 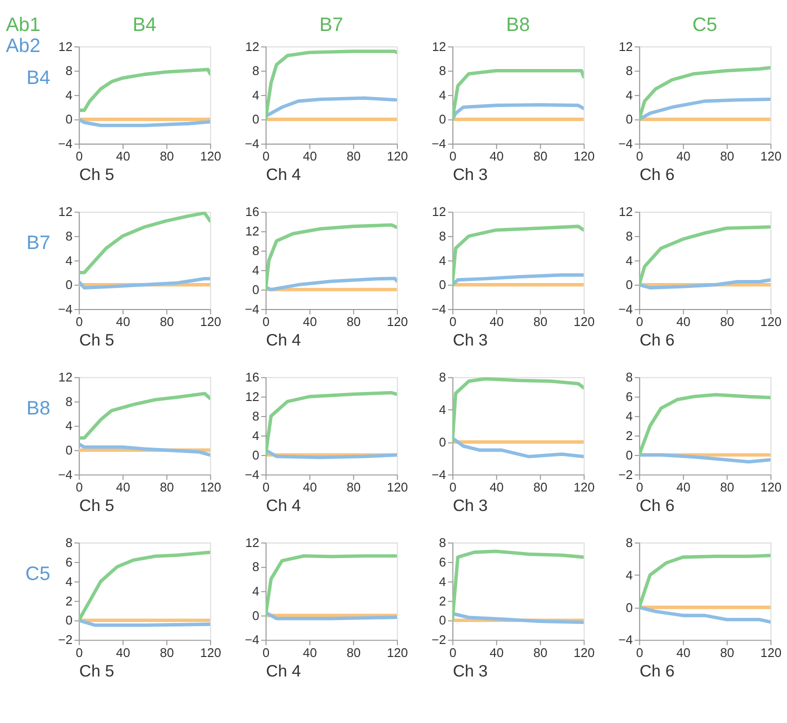 I want to click on x-axis-title: Ch 4, so click(x=283, y=174).